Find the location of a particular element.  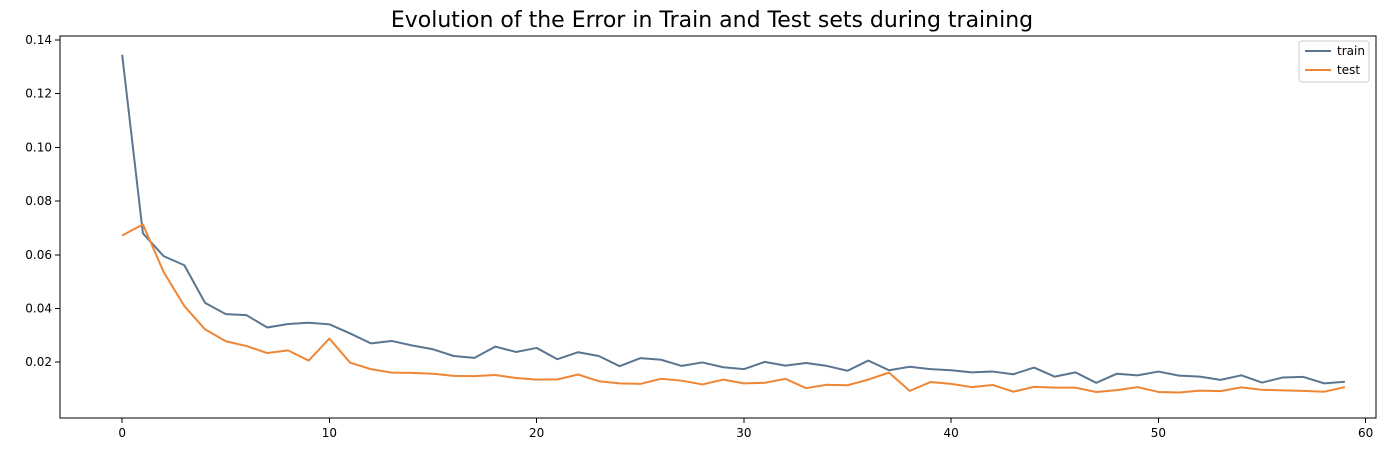

y-tick-label: 0.02 is located at coordinates (38, 362).